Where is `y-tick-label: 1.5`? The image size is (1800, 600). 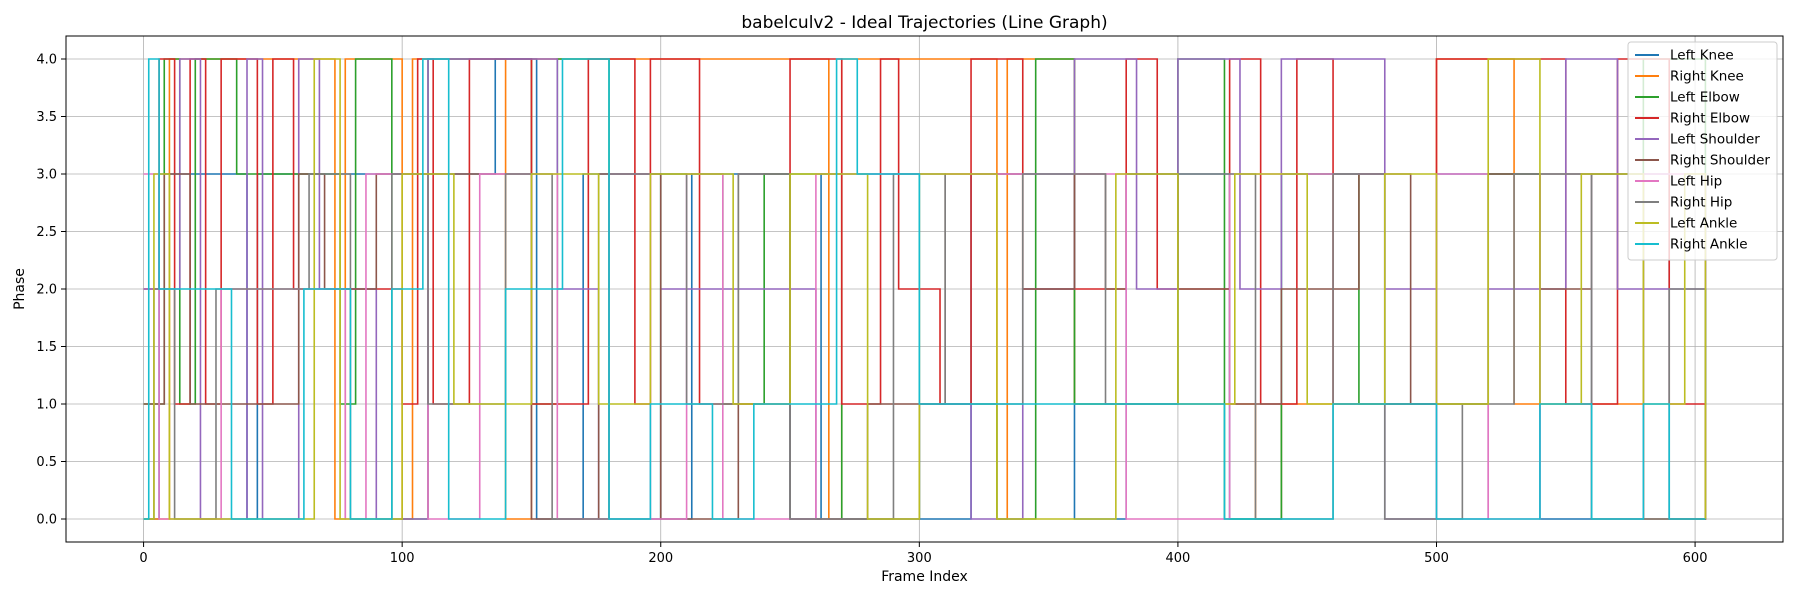 y-tick-label: 1.5 is located at coordinates (46, 347).